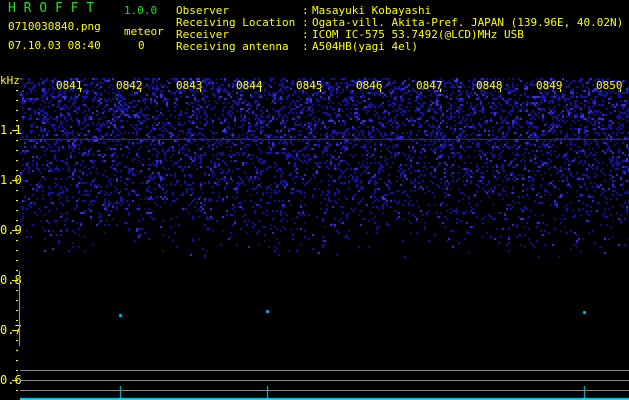  Describe the element at coordinates (202, 10) in the screenshot. I see `info-label: Observer` at that location.